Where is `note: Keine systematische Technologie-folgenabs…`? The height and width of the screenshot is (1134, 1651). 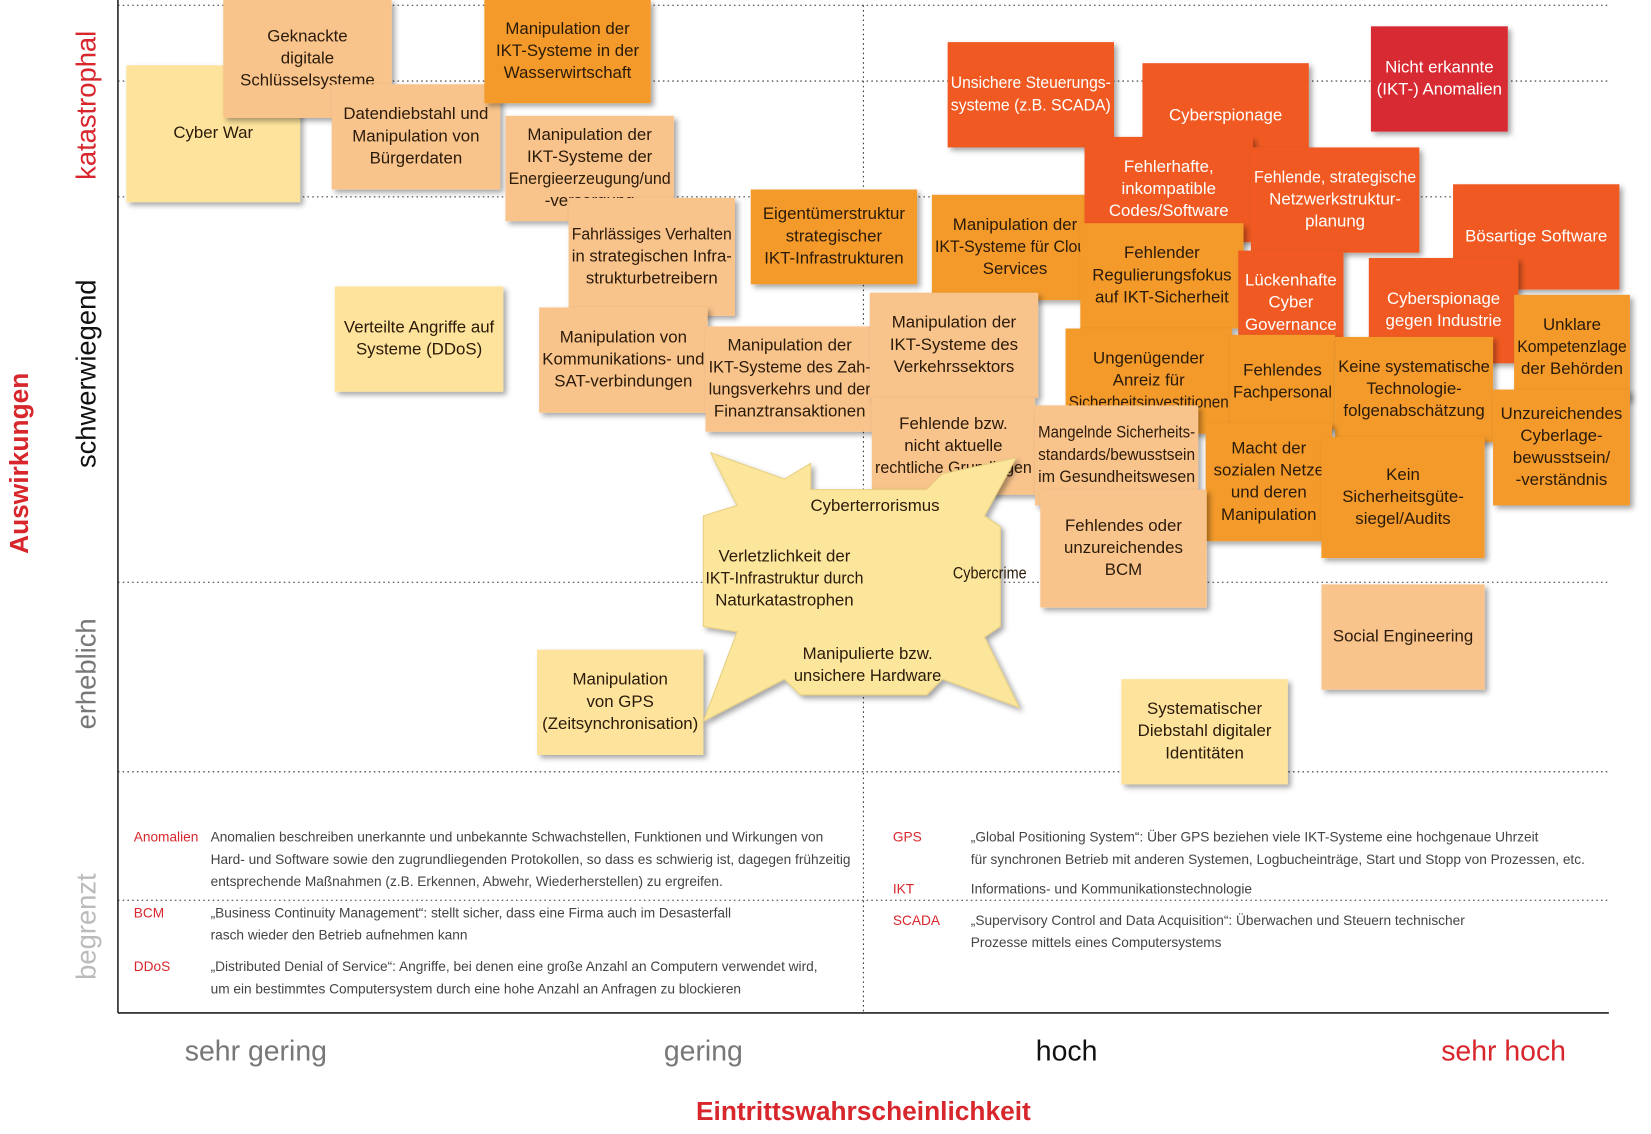 note: Keine systematische Technologie-folgenabs… is located at coordinates (1414, 389).